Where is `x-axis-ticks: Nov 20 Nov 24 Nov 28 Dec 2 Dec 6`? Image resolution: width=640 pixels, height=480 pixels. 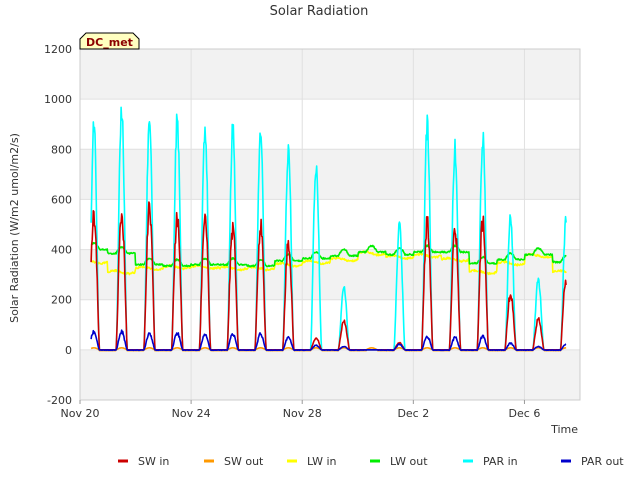
x-axis-ticks: Nov 20 Nov 24 Nov 28 Dec 2 Dec 6 is located at coordinates (301, 410).